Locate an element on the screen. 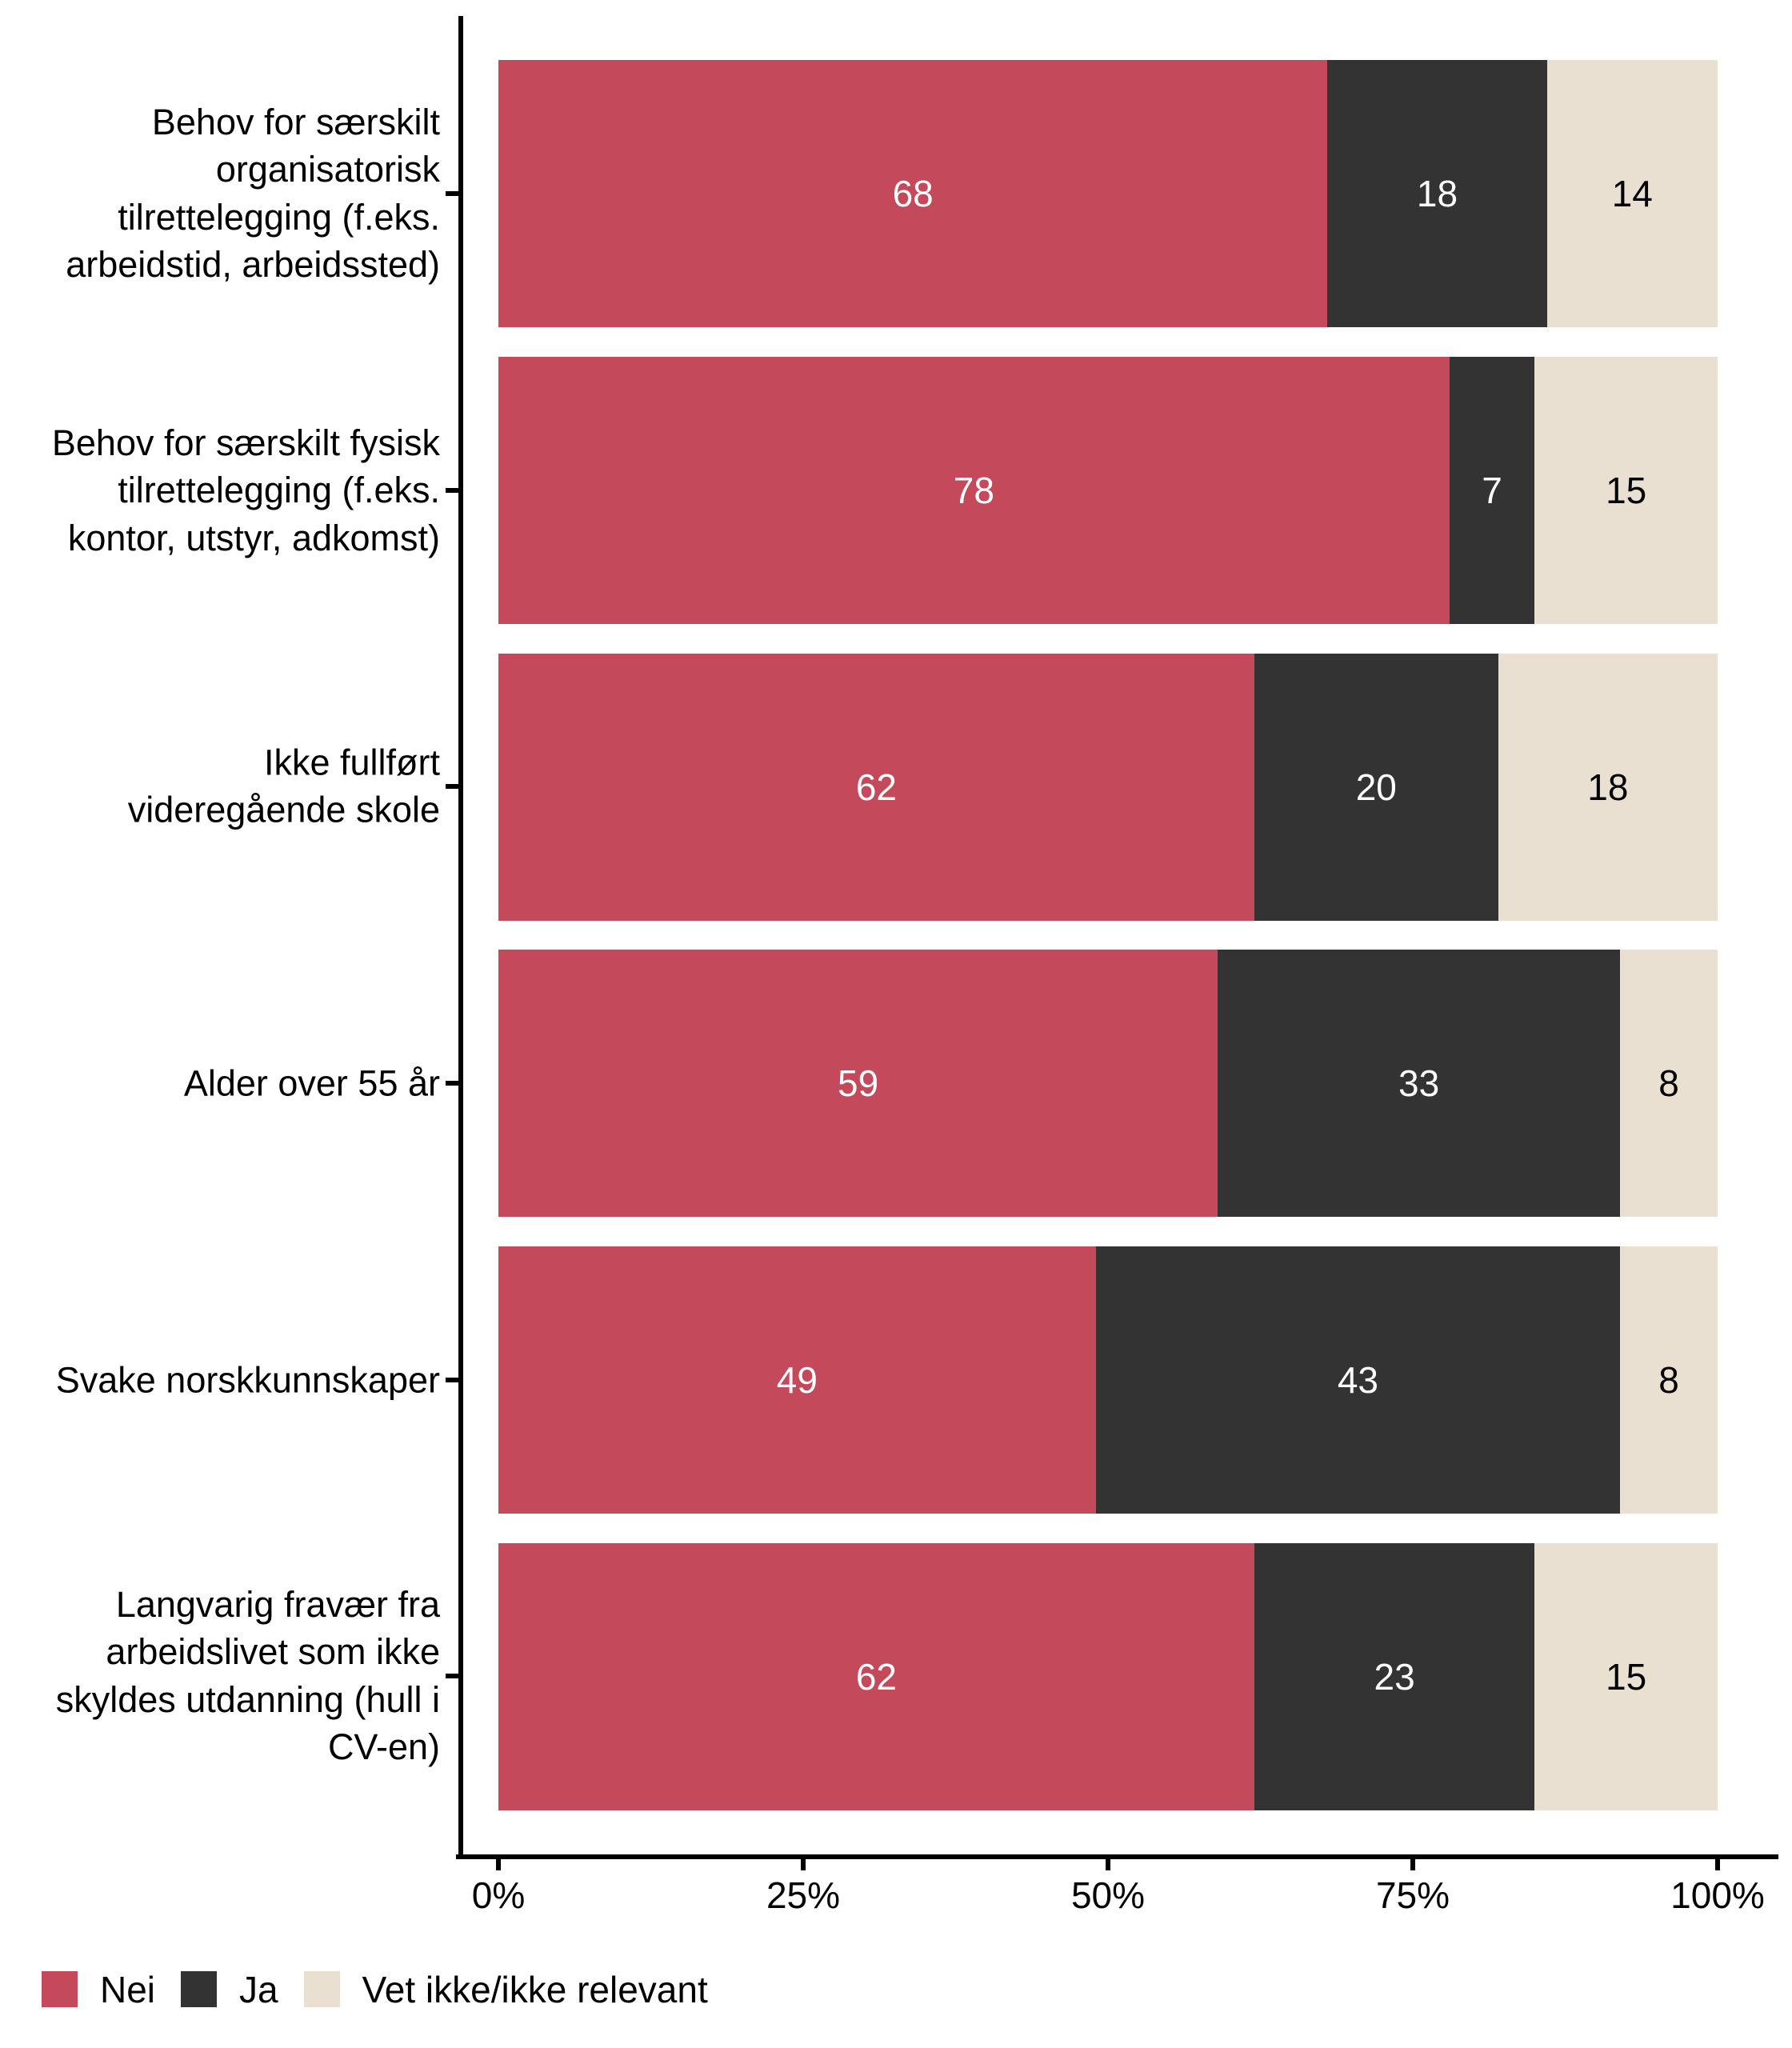  bar-row: 62 23 15 is located at coordinates (1108, 1676).